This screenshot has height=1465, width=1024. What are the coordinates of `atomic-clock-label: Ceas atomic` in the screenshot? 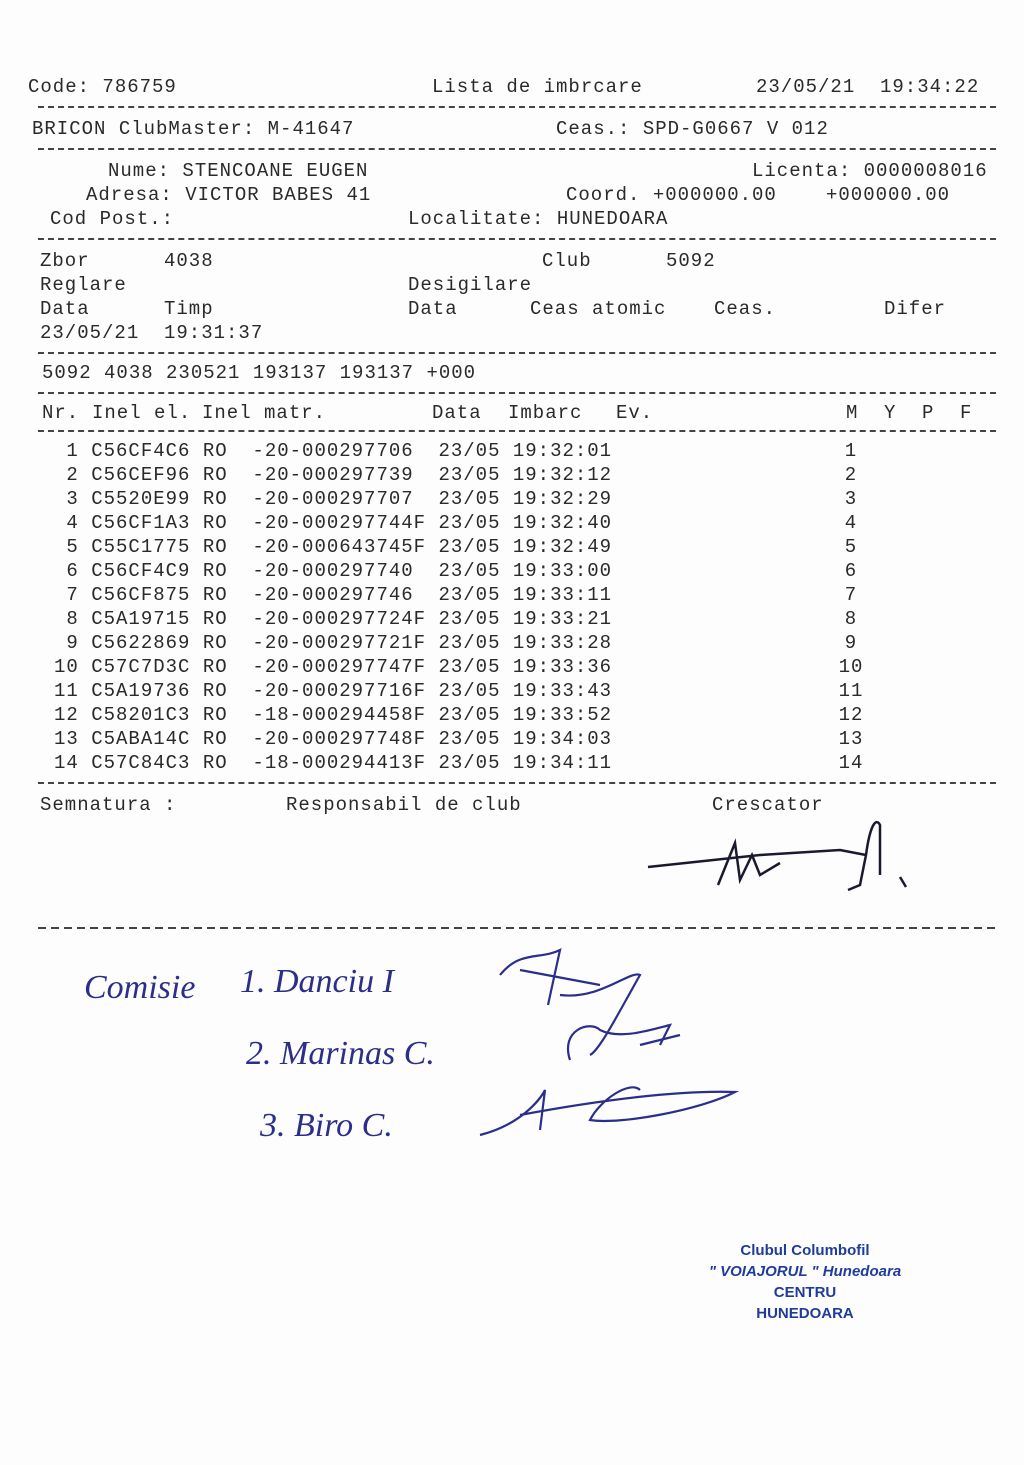 It's located at (598, 309).